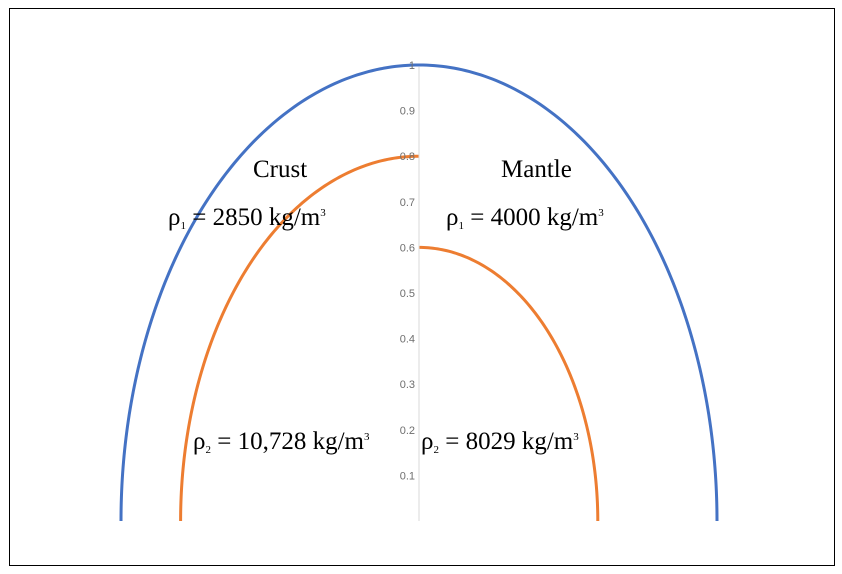  Describe the element at coordinates (407, 340) in the screenshot. I see `y-tick-label: 0.4` at that location.